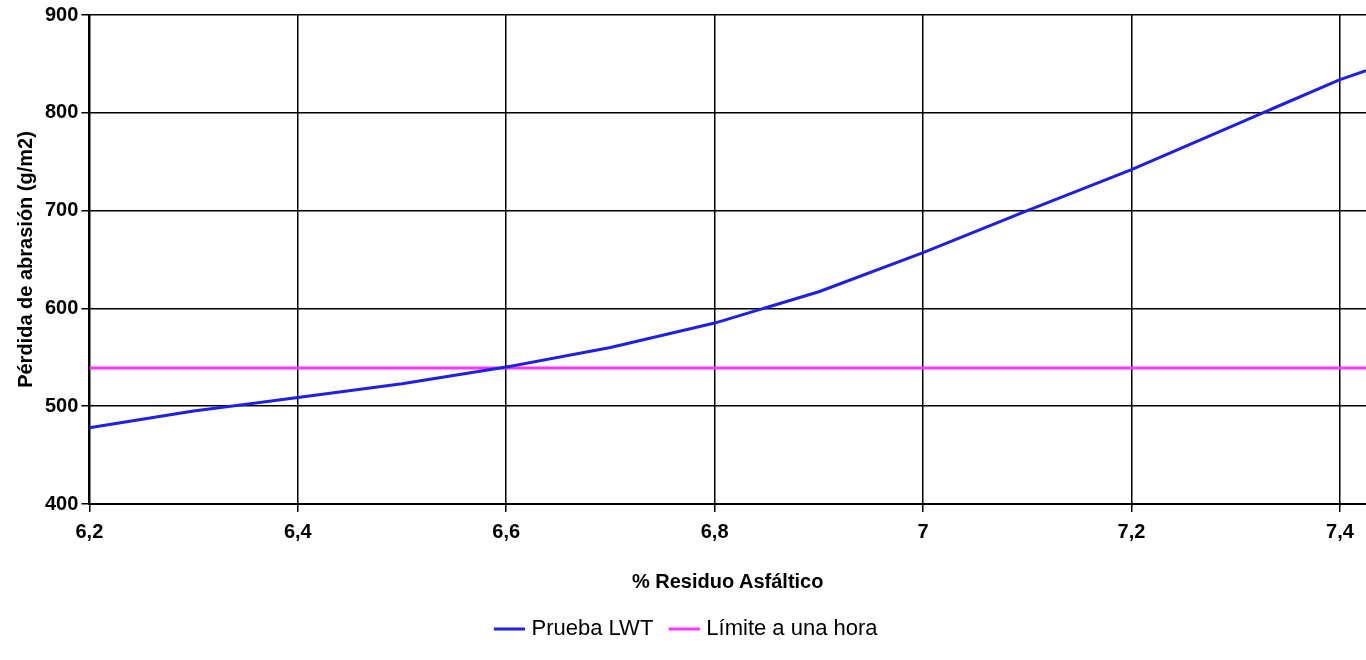  What do you see at coordinates (506, 530) in the screenshot?
I see `x-tick-label: 6,6` at bounding box center [506, 530].